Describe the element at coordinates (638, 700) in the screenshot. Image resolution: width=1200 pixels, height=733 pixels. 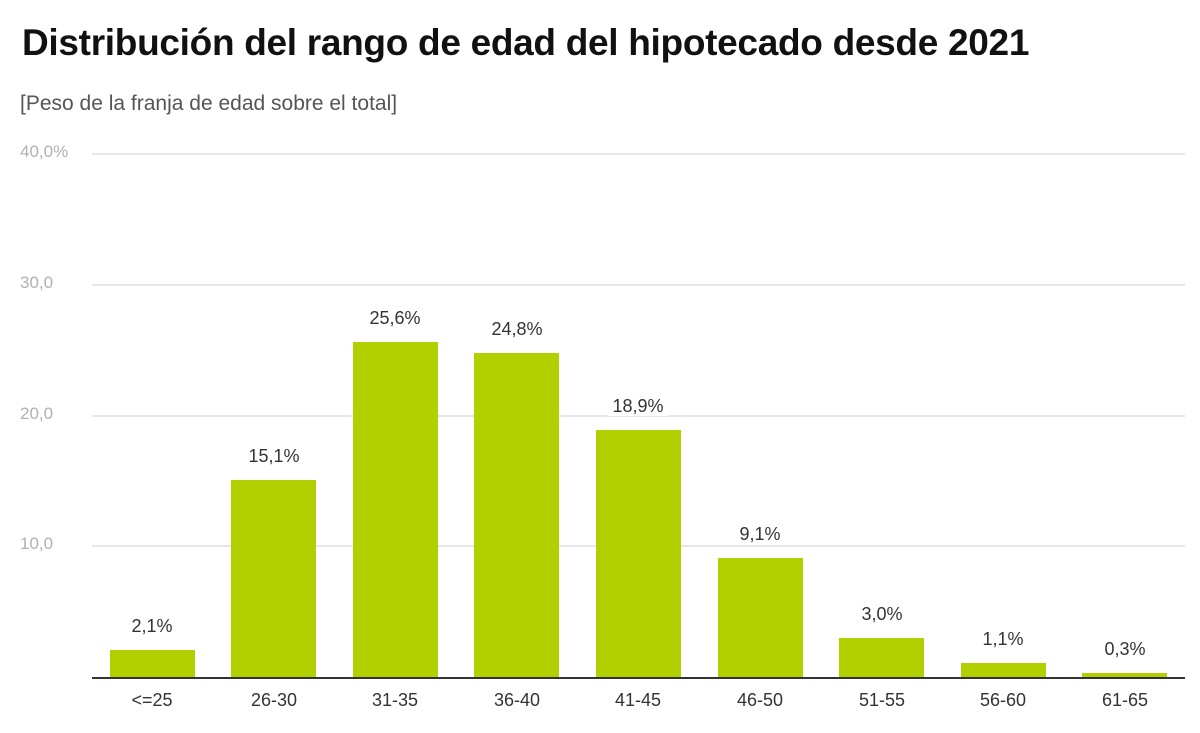
I see `x-tick-label: 41-45` at that location.